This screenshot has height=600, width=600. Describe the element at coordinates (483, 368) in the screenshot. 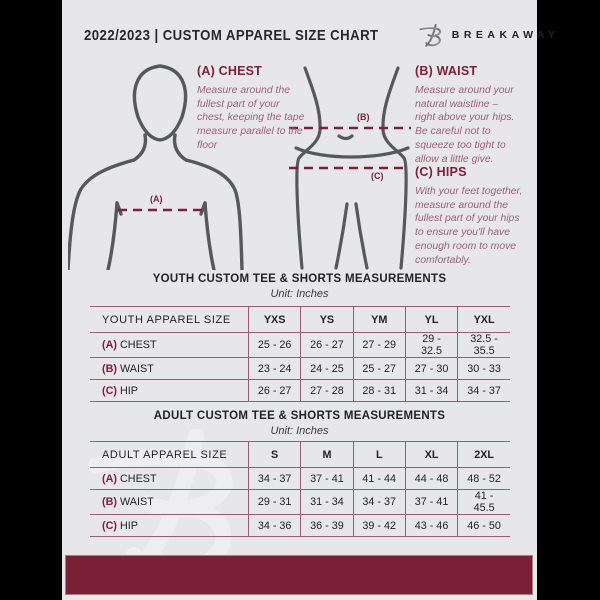

I see `cell: 30 - 33` at that location.